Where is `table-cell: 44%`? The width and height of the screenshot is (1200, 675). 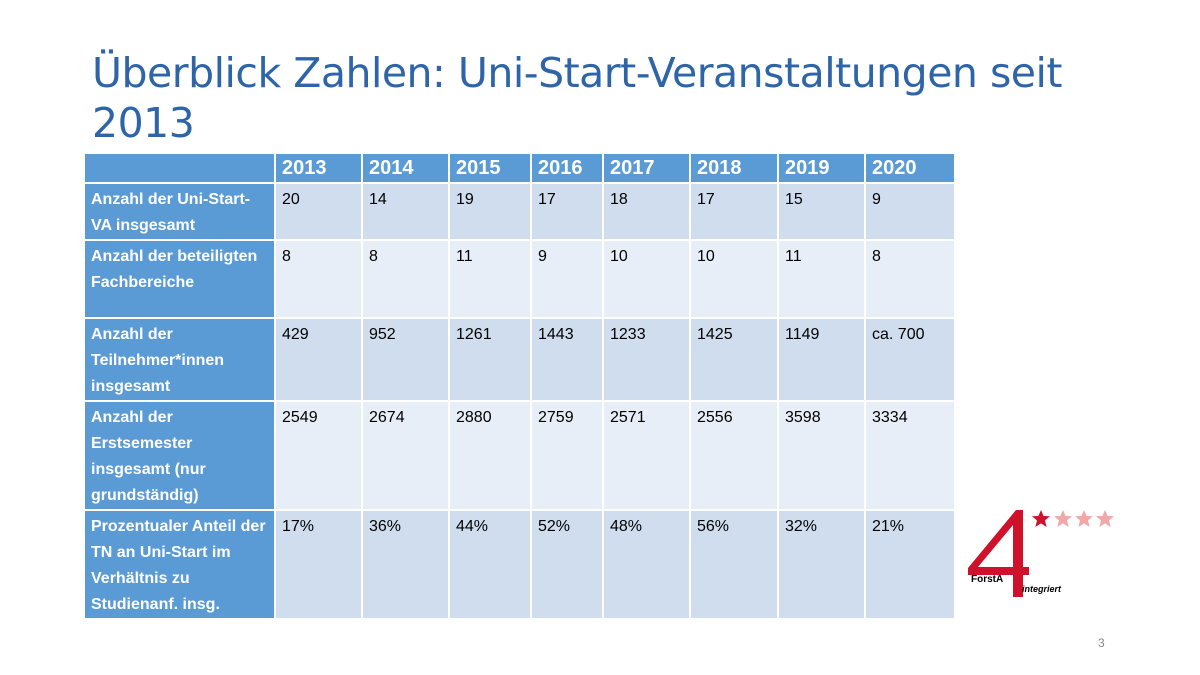 table-cell: 44% is located at coordinates (490, 564).